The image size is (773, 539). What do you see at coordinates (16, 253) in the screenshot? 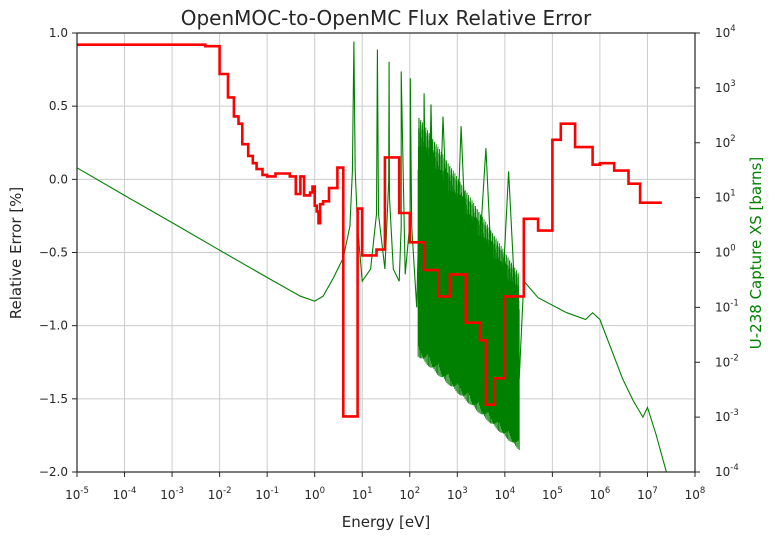
I see `y-axis-label: Relative Error [%]` at bounding box center [16, 253].